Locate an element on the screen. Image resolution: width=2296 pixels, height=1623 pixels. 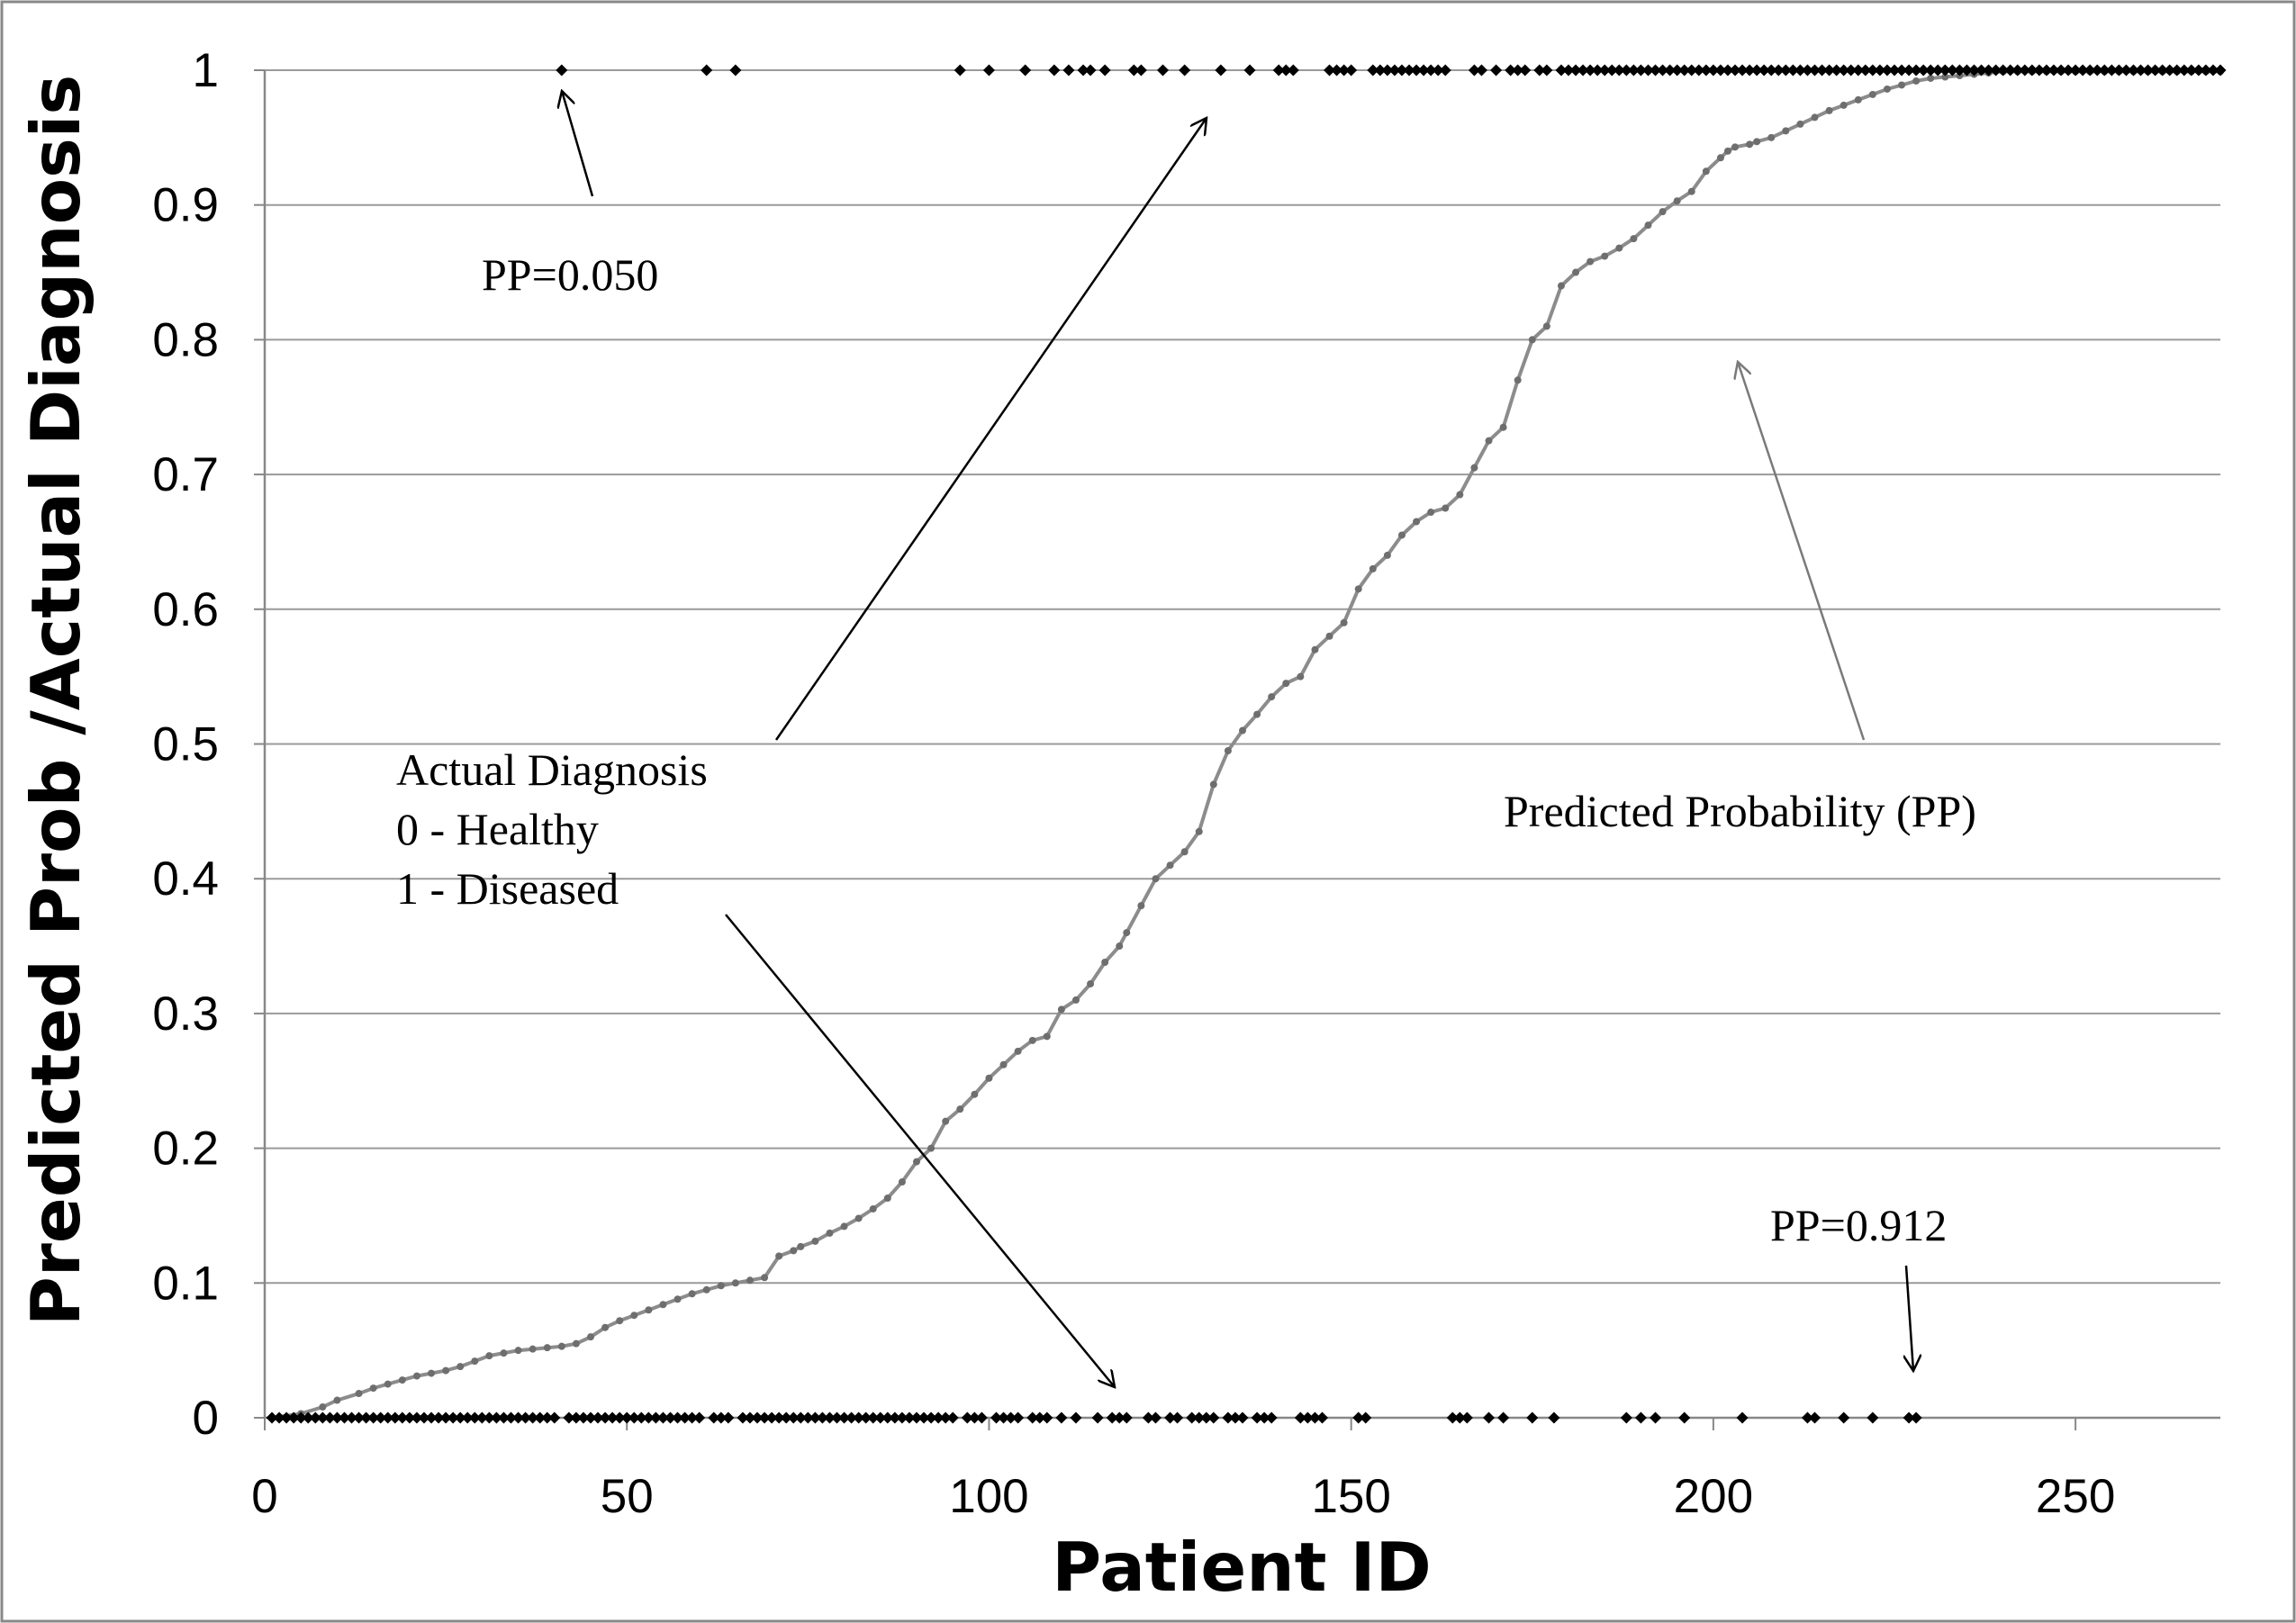
arrow-diagnosis-zero is located at coordinates (920, 1150).